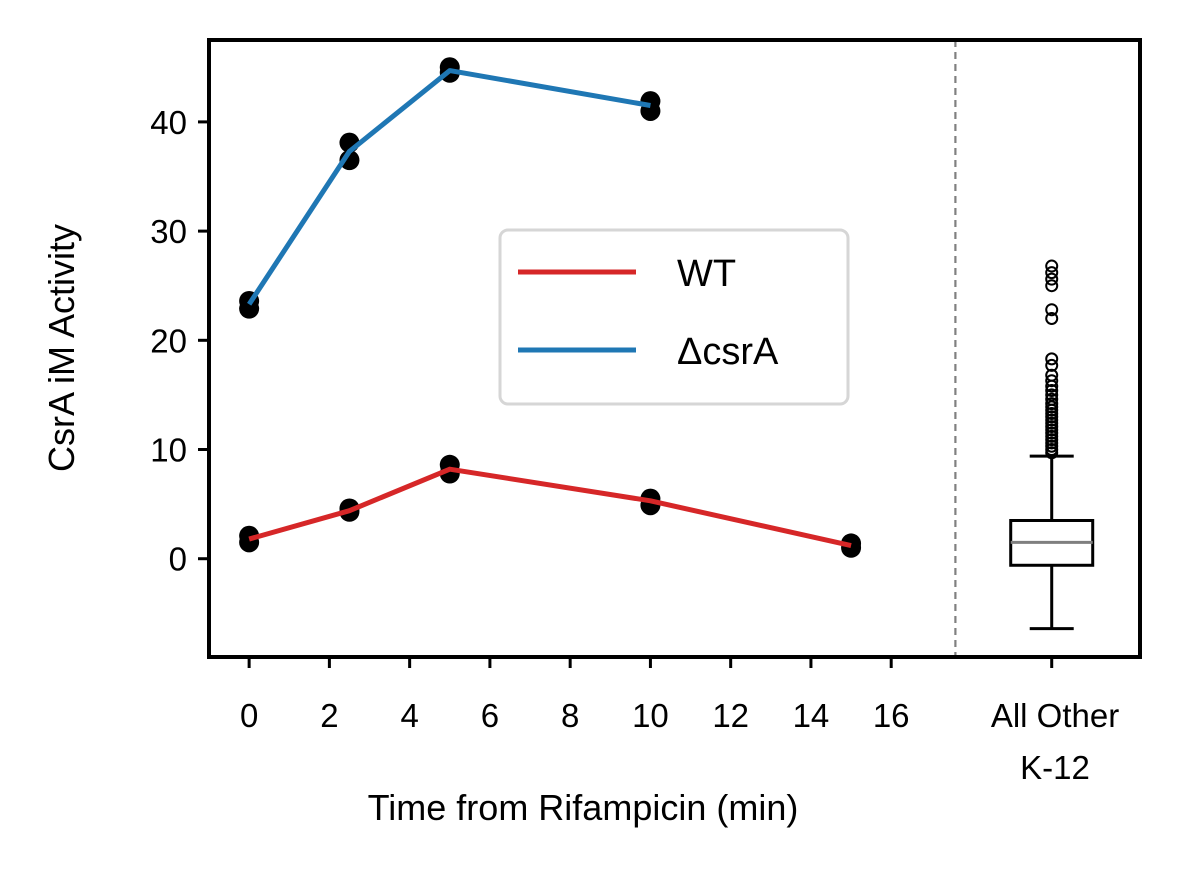 The width and height of the screenshot is (1200, 870). I want to click on y-axis: 0 10 20 30 40, so click(179, 341).